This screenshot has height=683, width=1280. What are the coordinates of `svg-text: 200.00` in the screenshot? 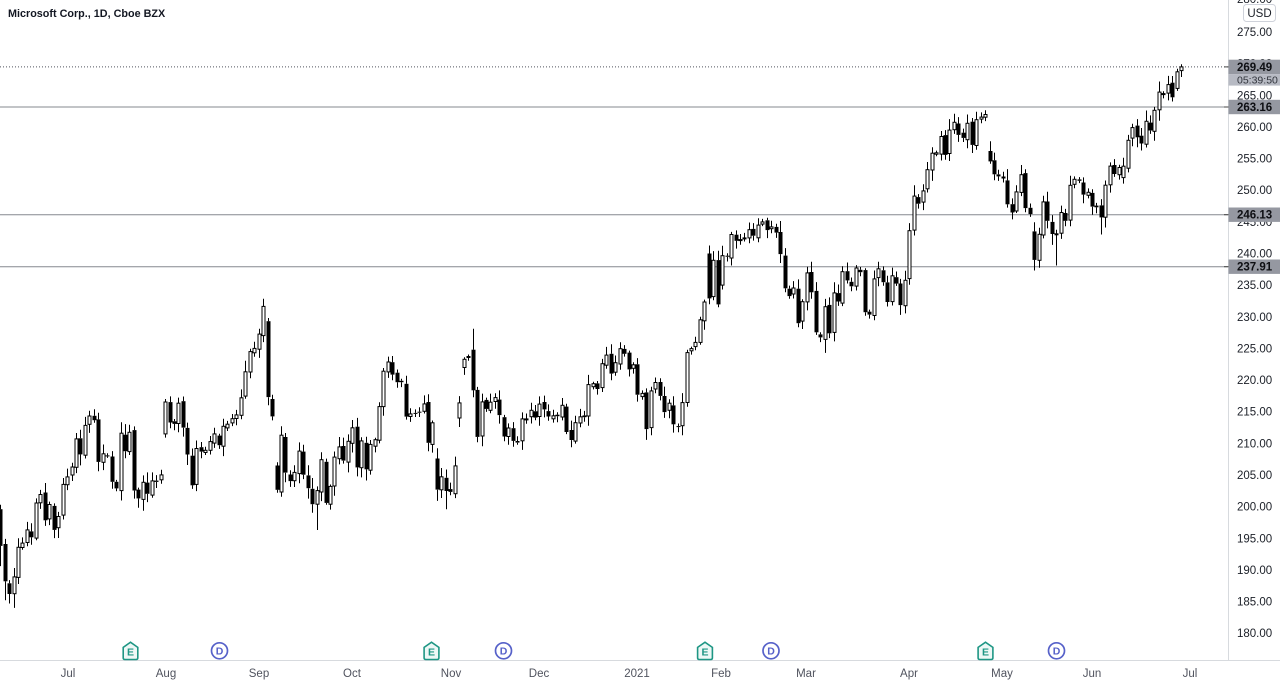 It's located at (1254, 508).